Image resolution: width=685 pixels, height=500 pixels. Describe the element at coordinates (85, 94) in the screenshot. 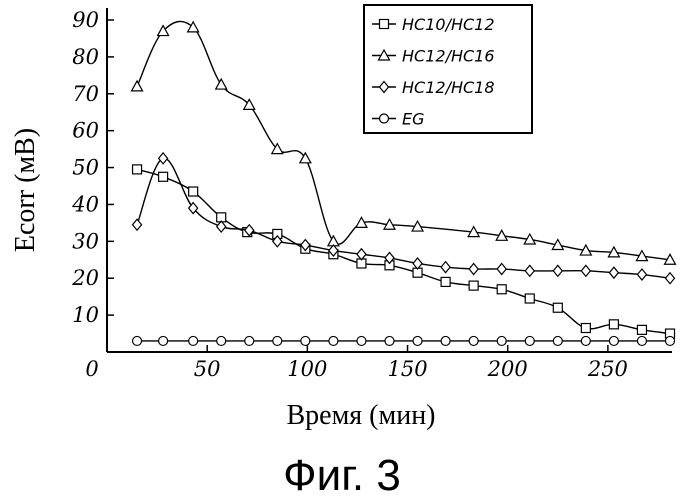

I see `y-tick-label: 70` at that location.